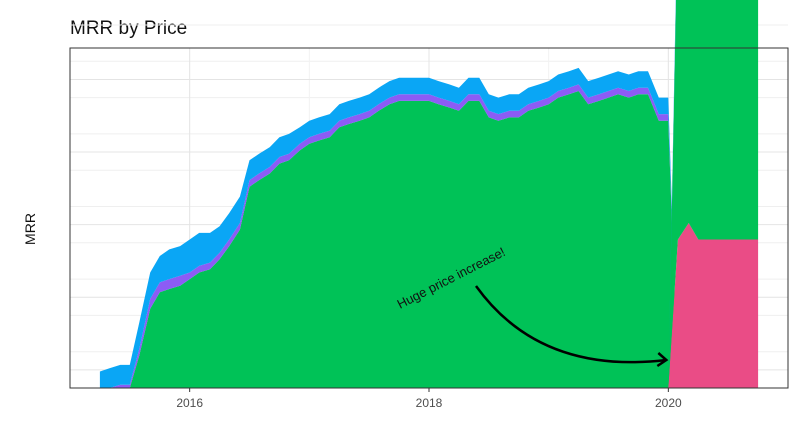 Image resolution: width=800 pixels, height=433 pixels. I want to click on annotation-arrow, so click(570, 324).